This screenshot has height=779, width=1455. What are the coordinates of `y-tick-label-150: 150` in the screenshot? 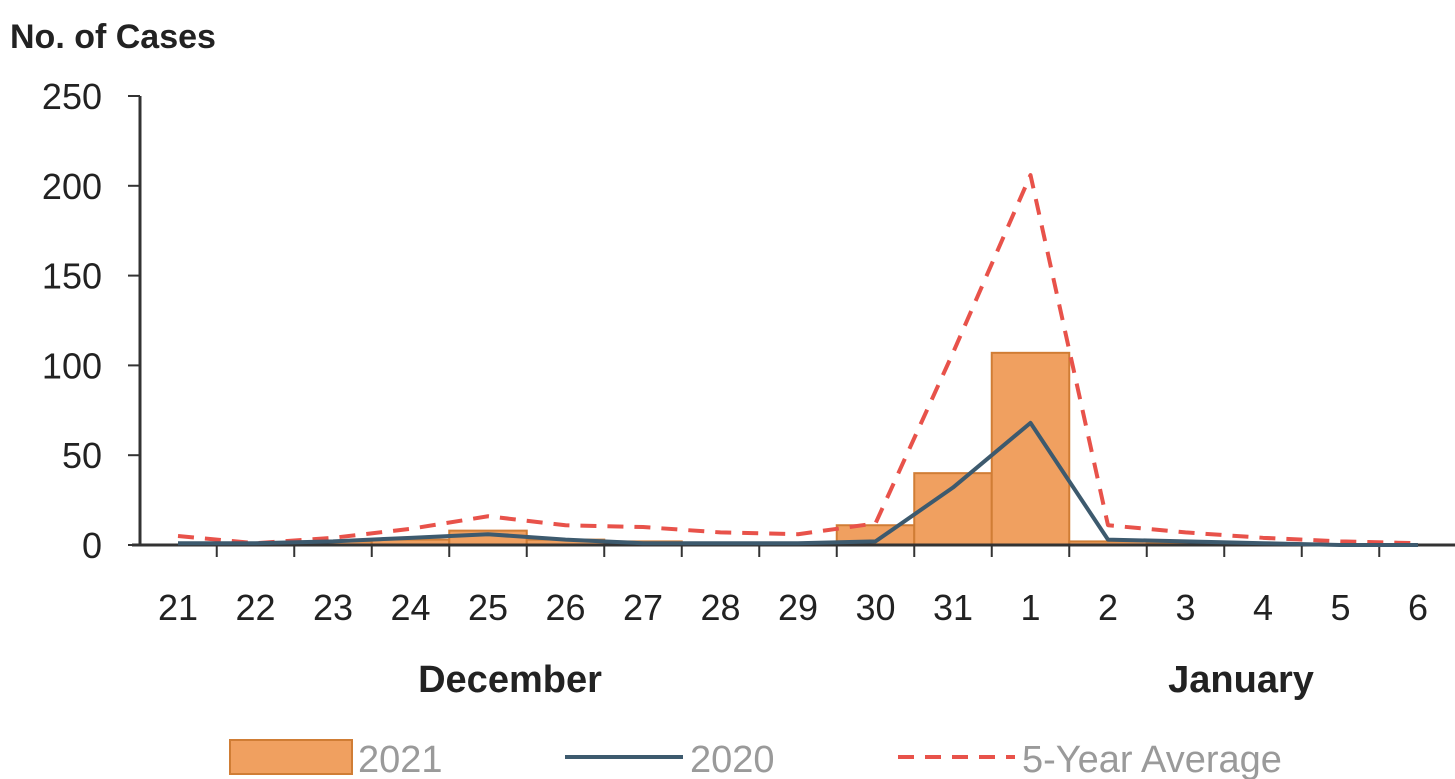 It's located at (72, 276).